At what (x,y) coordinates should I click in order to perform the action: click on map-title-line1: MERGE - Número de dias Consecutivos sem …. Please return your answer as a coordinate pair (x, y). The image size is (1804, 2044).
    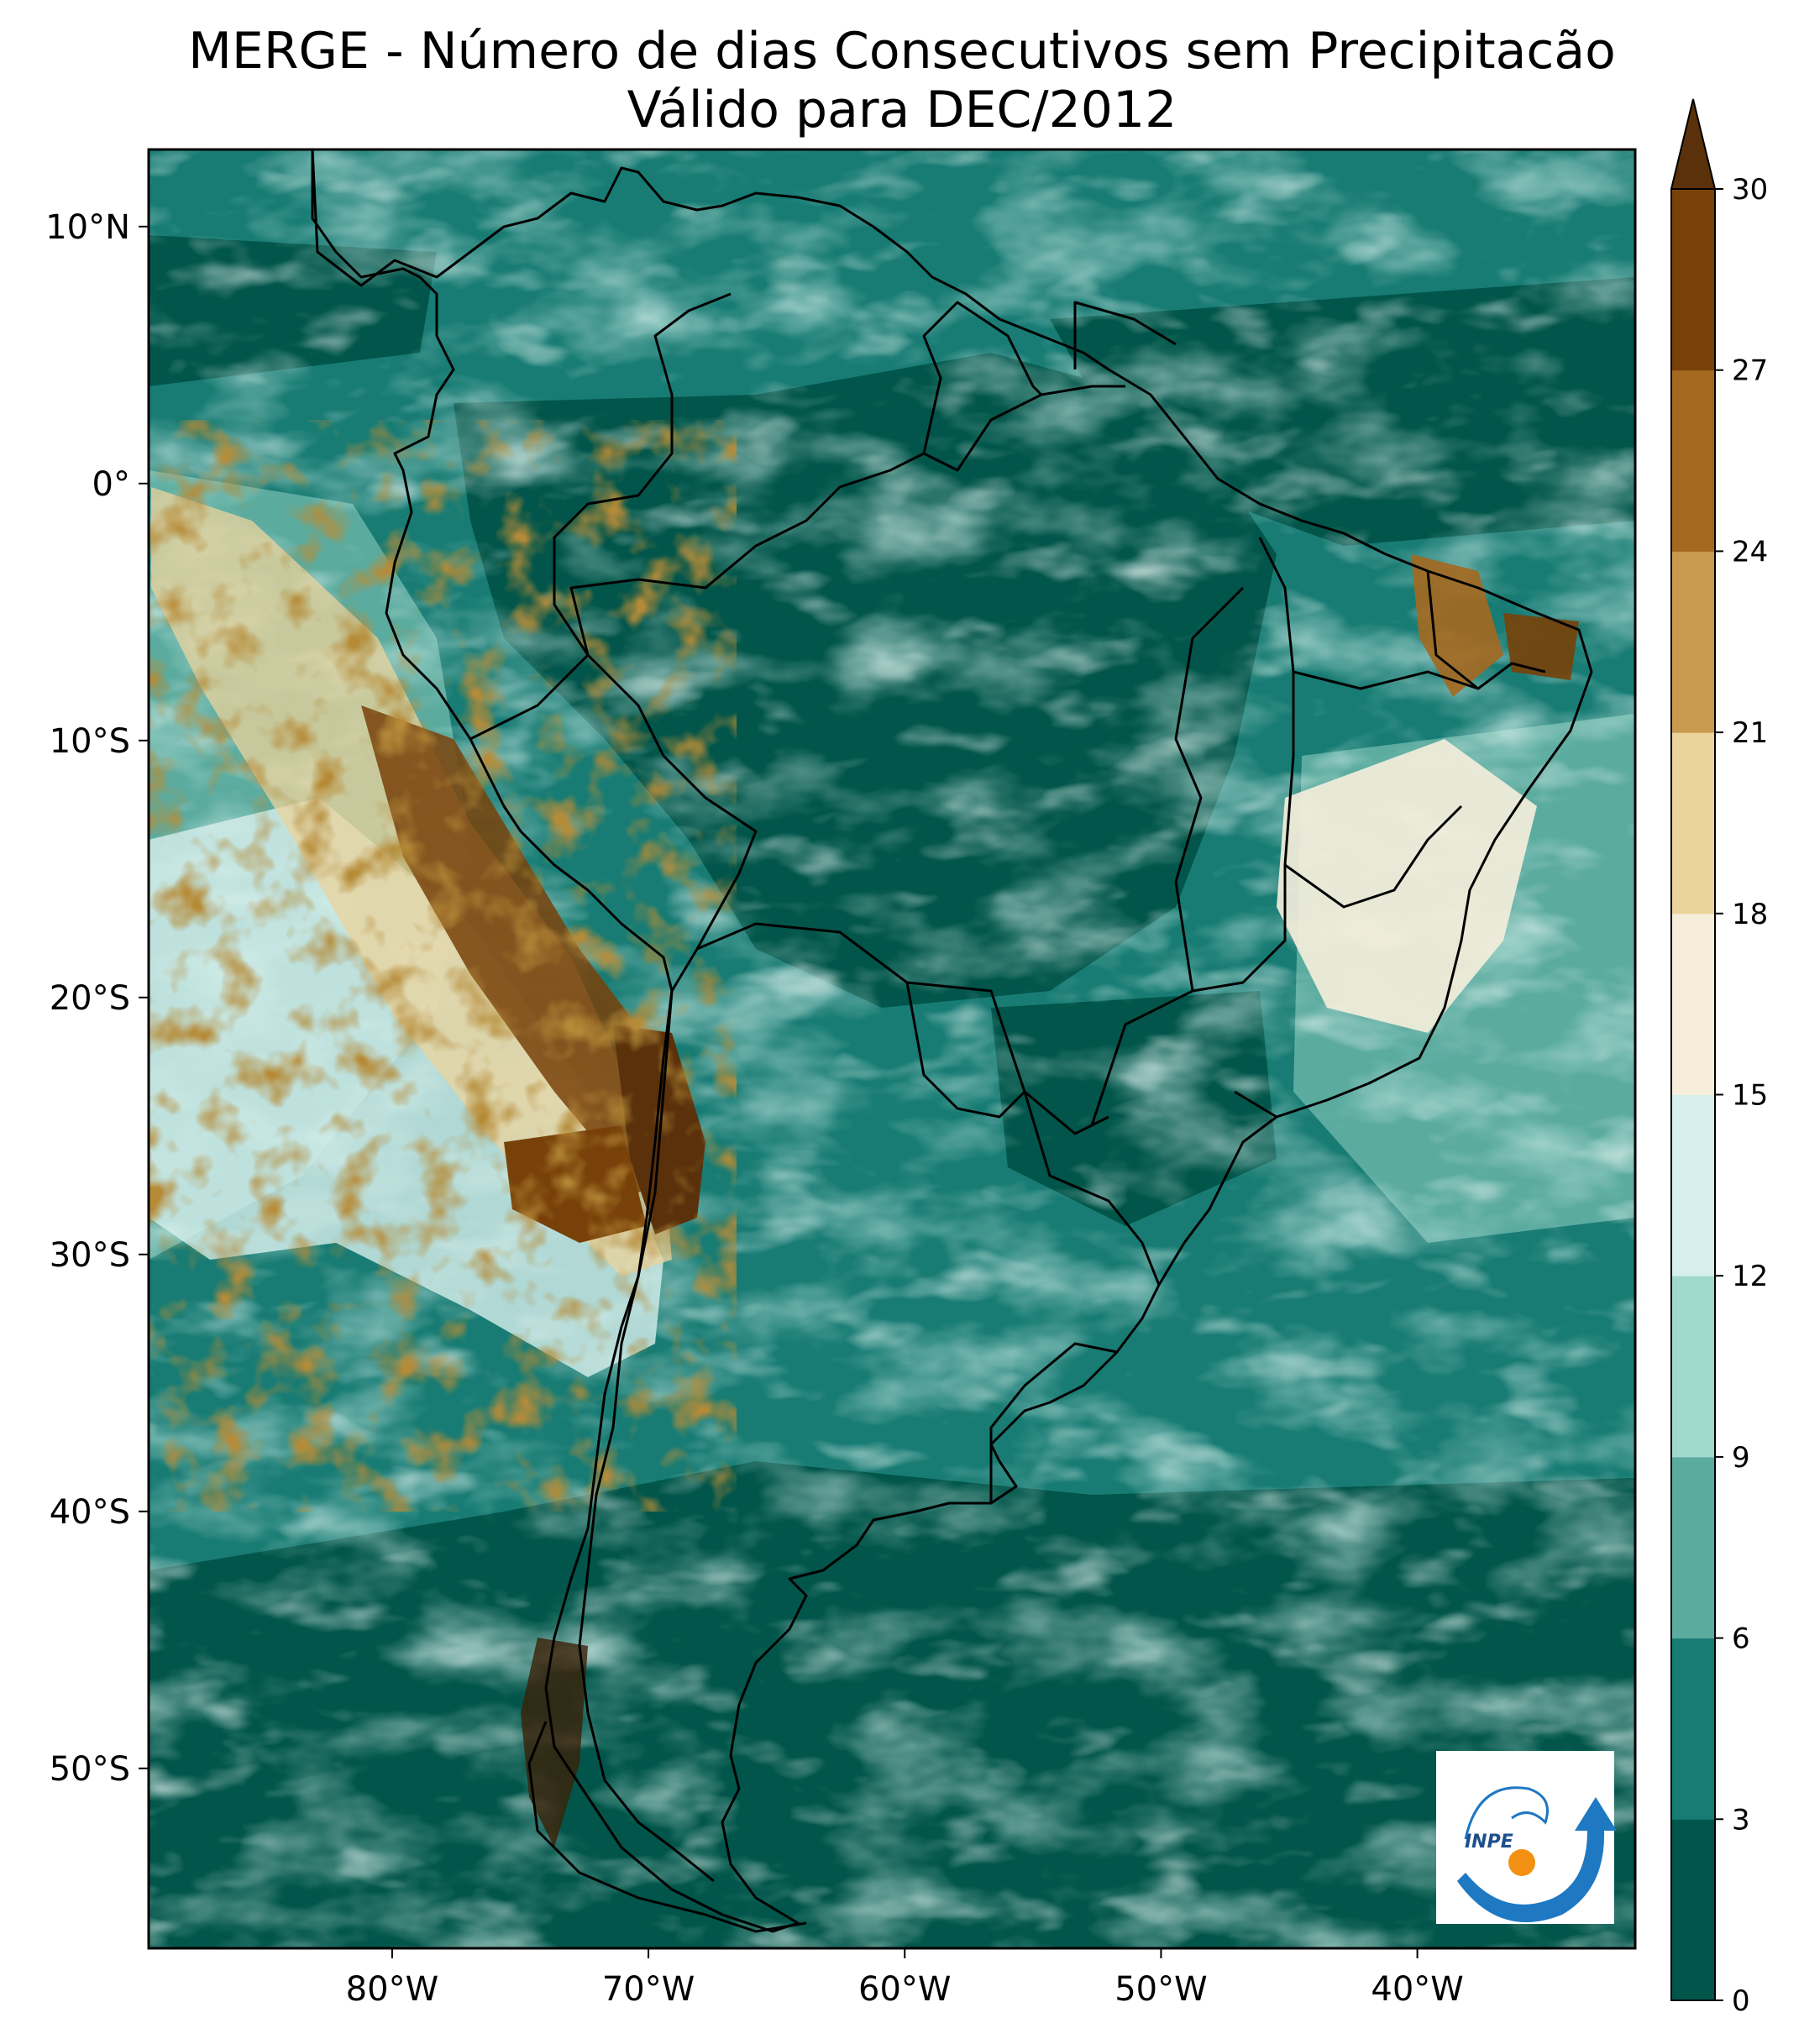
    Looking at the image, I should click on (902, 51).